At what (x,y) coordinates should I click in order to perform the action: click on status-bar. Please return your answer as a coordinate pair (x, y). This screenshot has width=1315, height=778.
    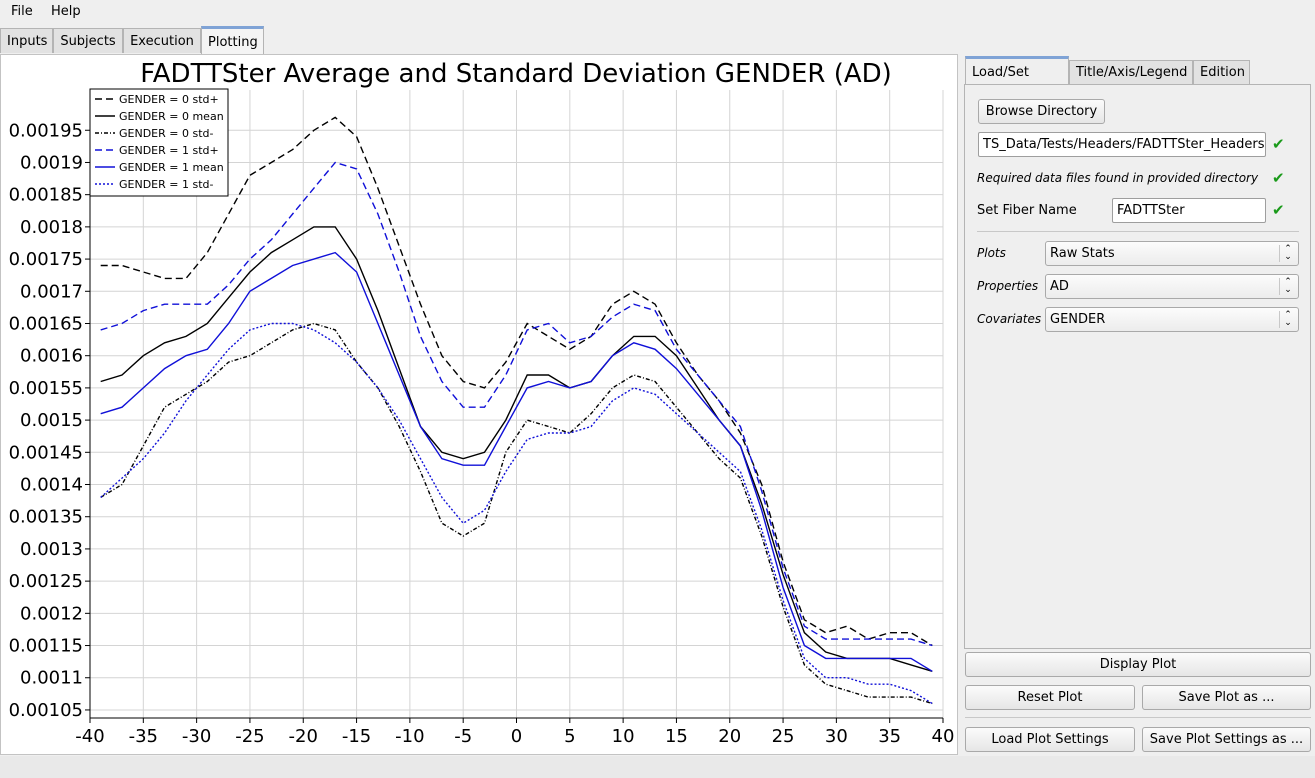
    Looking at the image, I should click on (657, 767).